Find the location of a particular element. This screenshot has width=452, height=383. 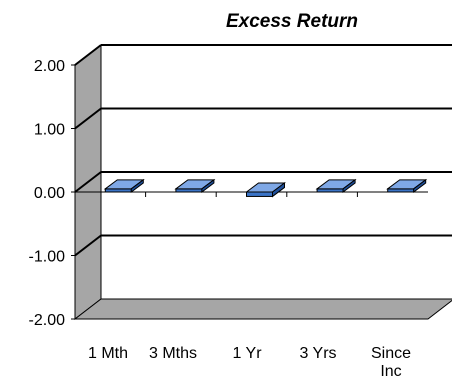

y-tick-label: 0.00 is located at coordinates (49, 193).